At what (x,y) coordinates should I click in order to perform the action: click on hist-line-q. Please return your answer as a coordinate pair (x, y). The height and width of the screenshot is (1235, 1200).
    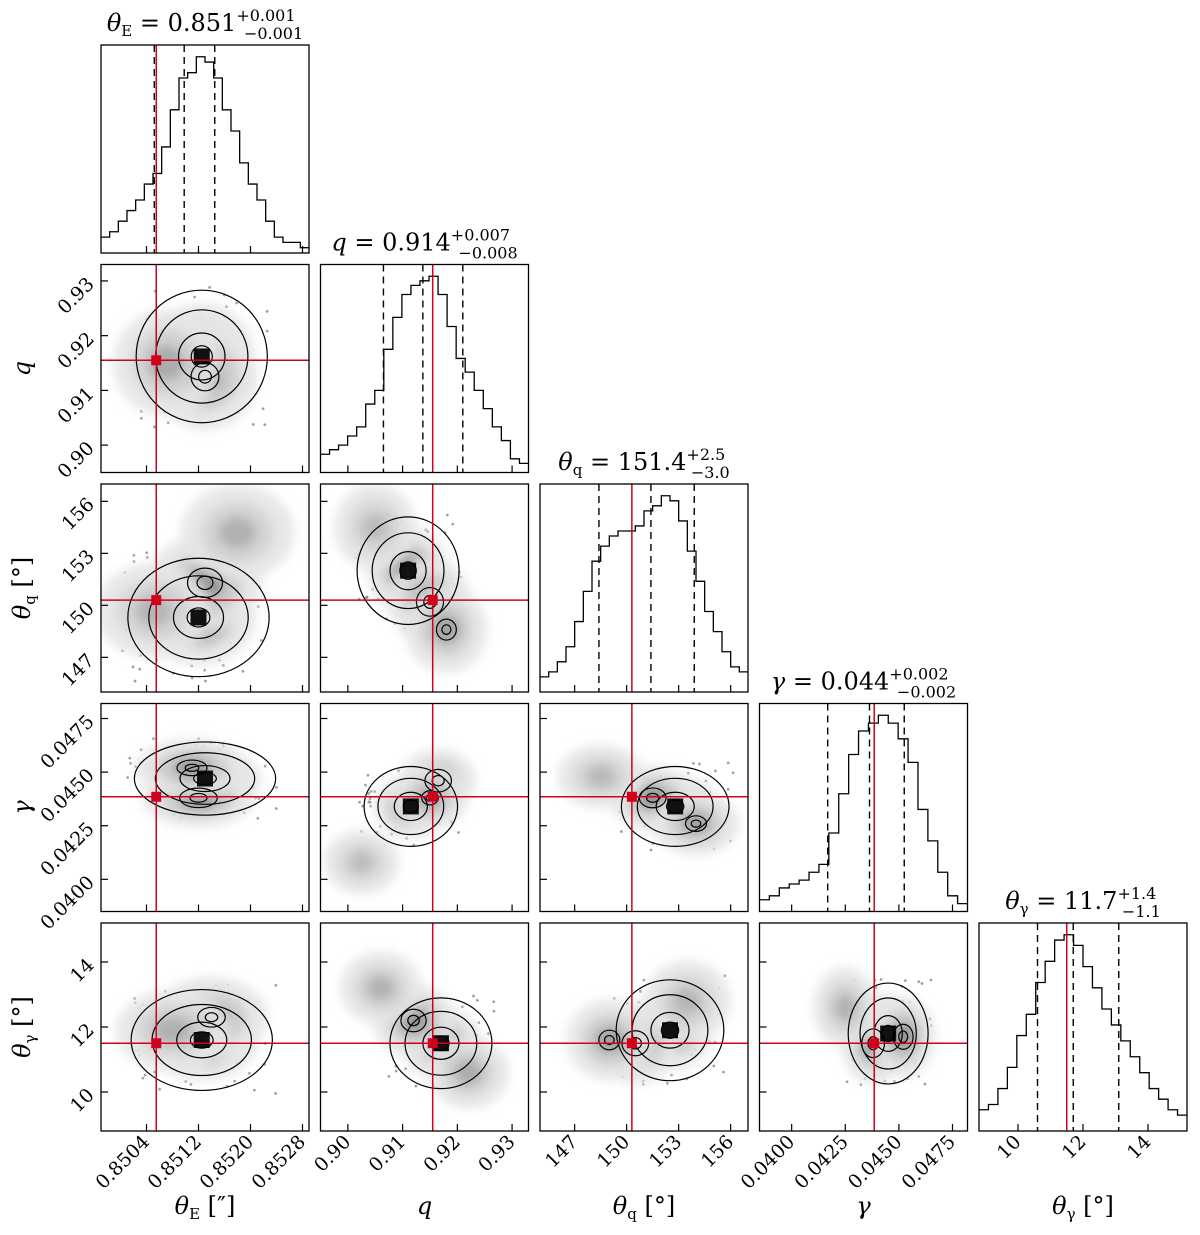
    Looking at the image, I should click on (424, 370).